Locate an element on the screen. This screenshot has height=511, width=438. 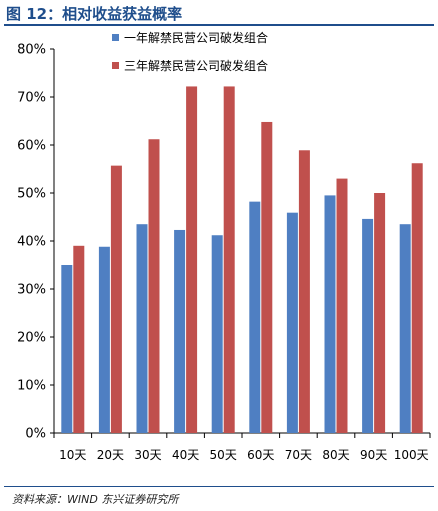
x-category-label: 30天 is located at coordinates (147, 455).